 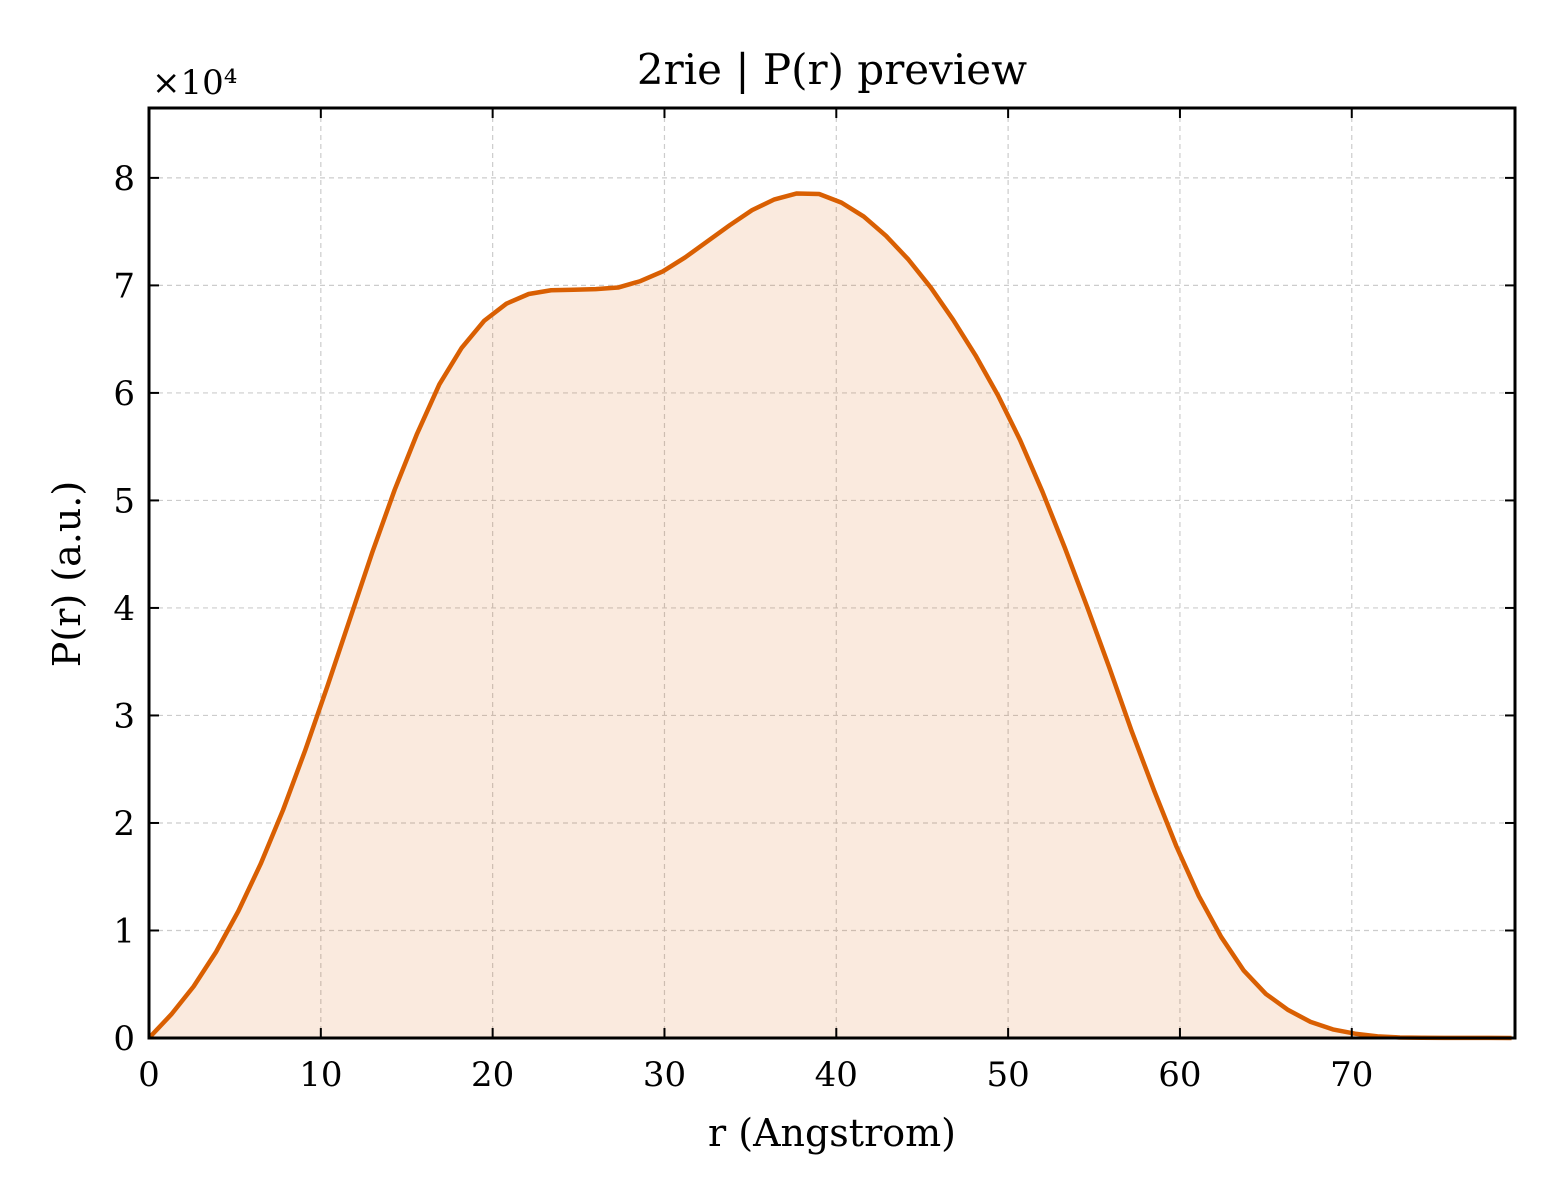 I want to click on x-tick-label: 0, so click(x=149, y=1075).